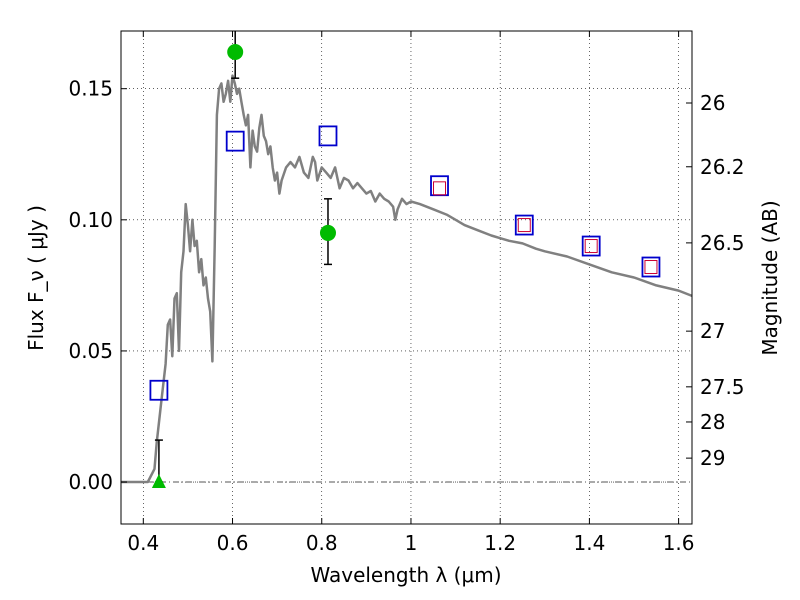  I want to click on x-tick-label: 1.6, so click(679, 543).